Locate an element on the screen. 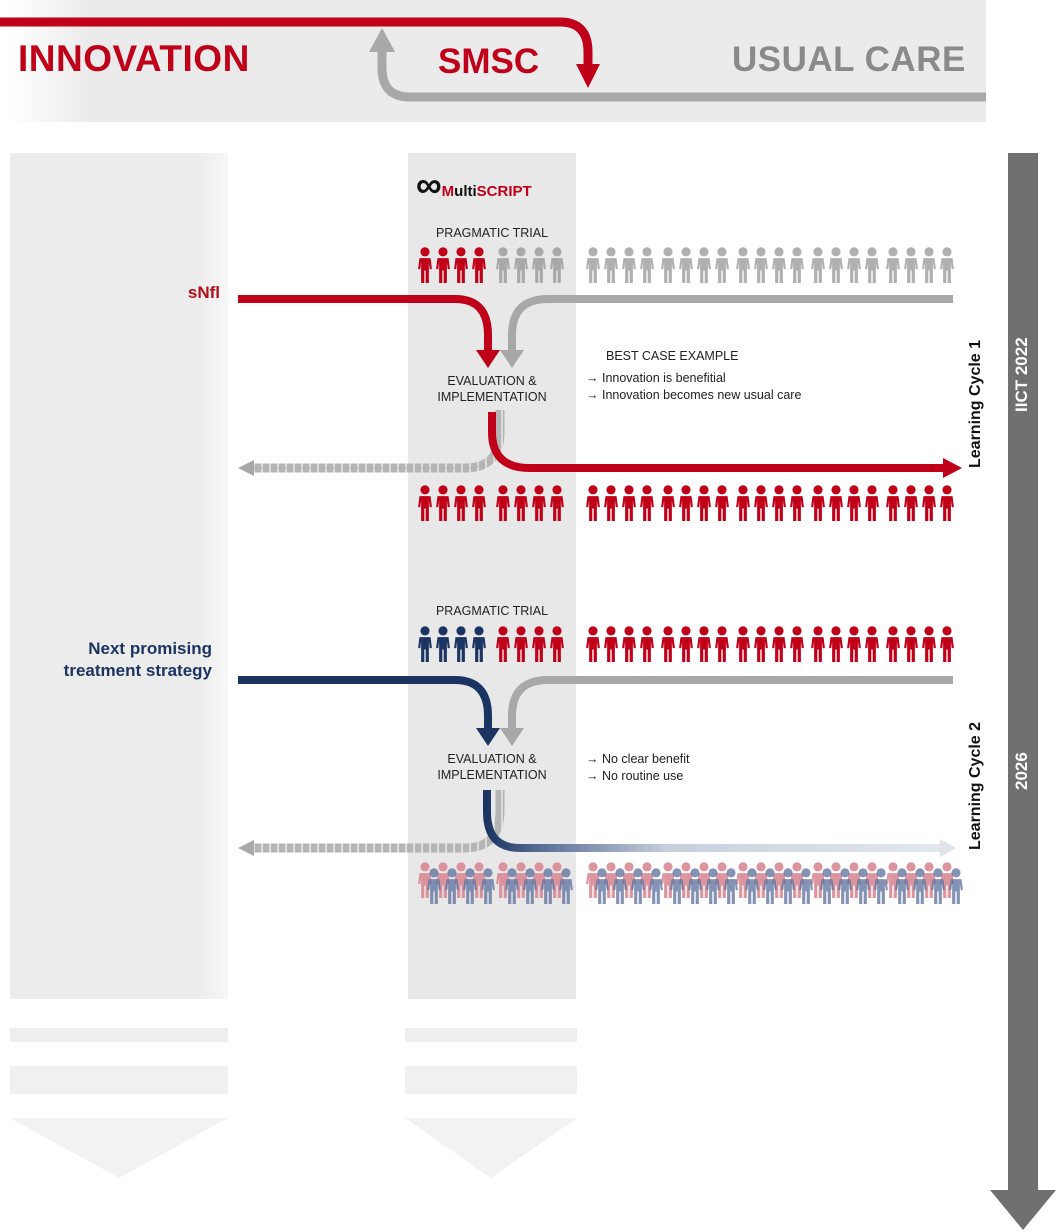 The image size is (1061, 1232). smsc-s: S is located at coordinates (450, 61).